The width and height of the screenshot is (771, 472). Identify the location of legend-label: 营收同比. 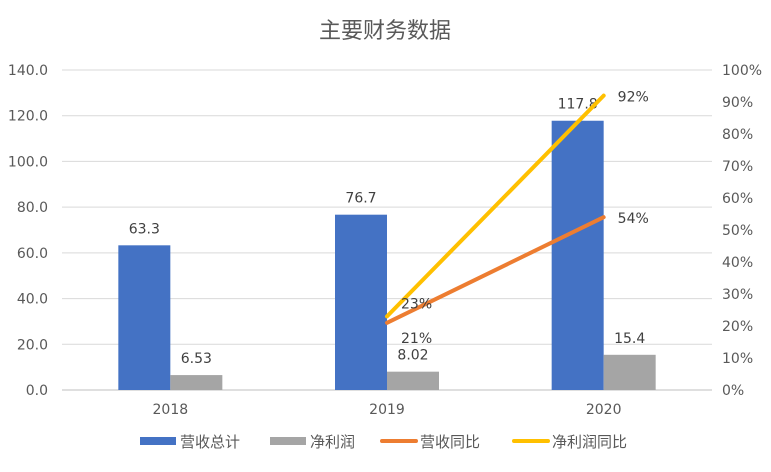
(450, 442).